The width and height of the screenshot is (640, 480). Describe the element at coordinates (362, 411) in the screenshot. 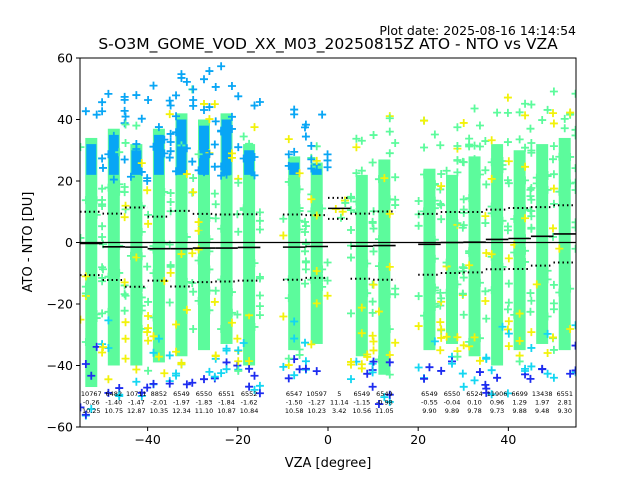

I see `stat-label-std: 10.56` at that location.